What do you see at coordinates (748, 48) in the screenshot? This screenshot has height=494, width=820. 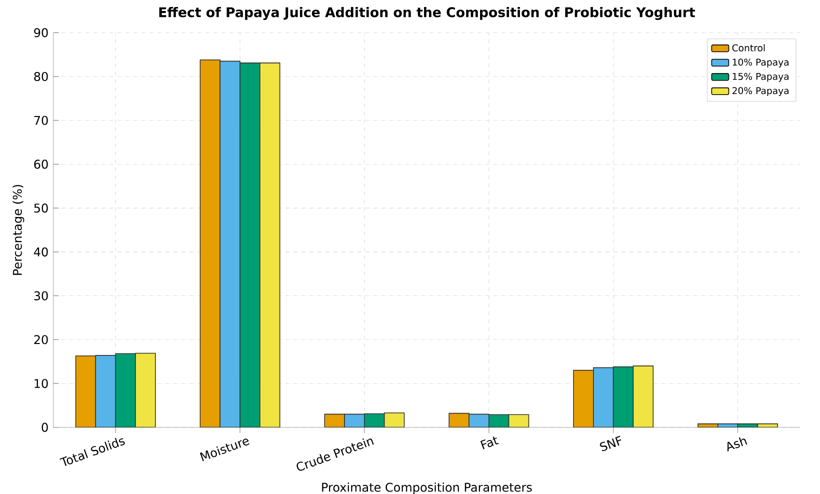 I see `legend-label: Control` at bounding box center [748, 48].